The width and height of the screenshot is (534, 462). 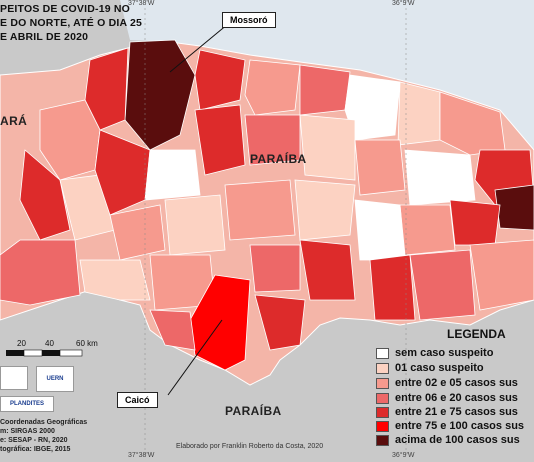 I want to click on legend-item: 01 caso suspeito, so click(x=430, y=368).